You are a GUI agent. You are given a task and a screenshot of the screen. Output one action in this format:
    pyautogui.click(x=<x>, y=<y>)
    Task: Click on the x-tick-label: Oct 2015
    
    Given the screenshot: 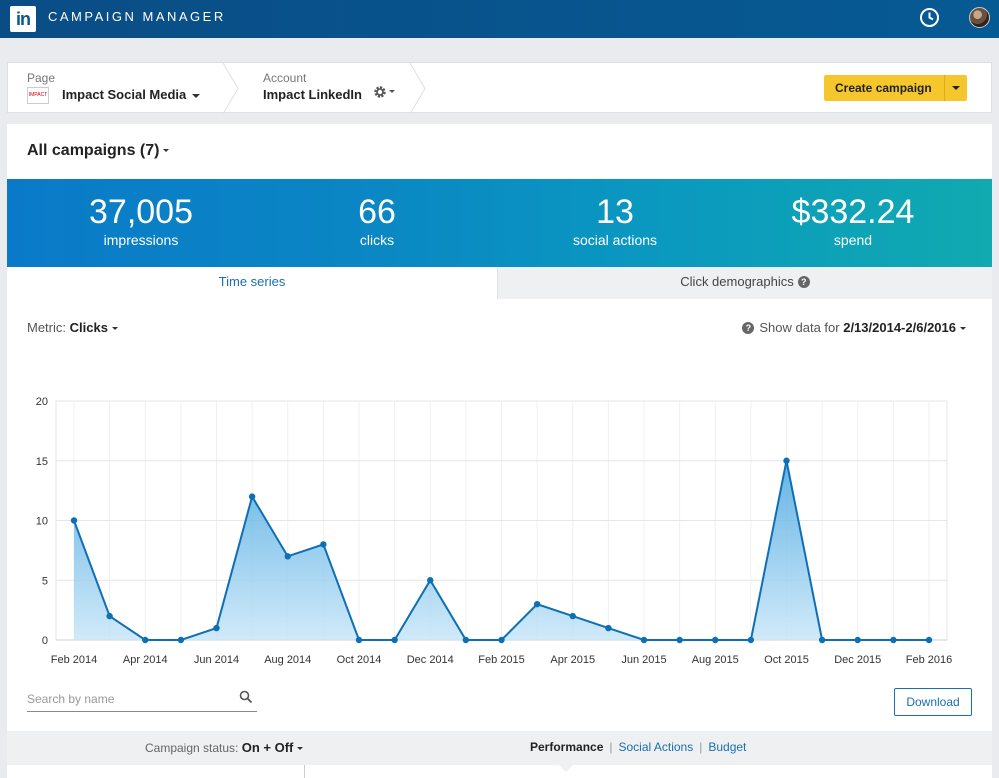 What is the action you would take?
    pyautogui.click(x=786, y=660)
    